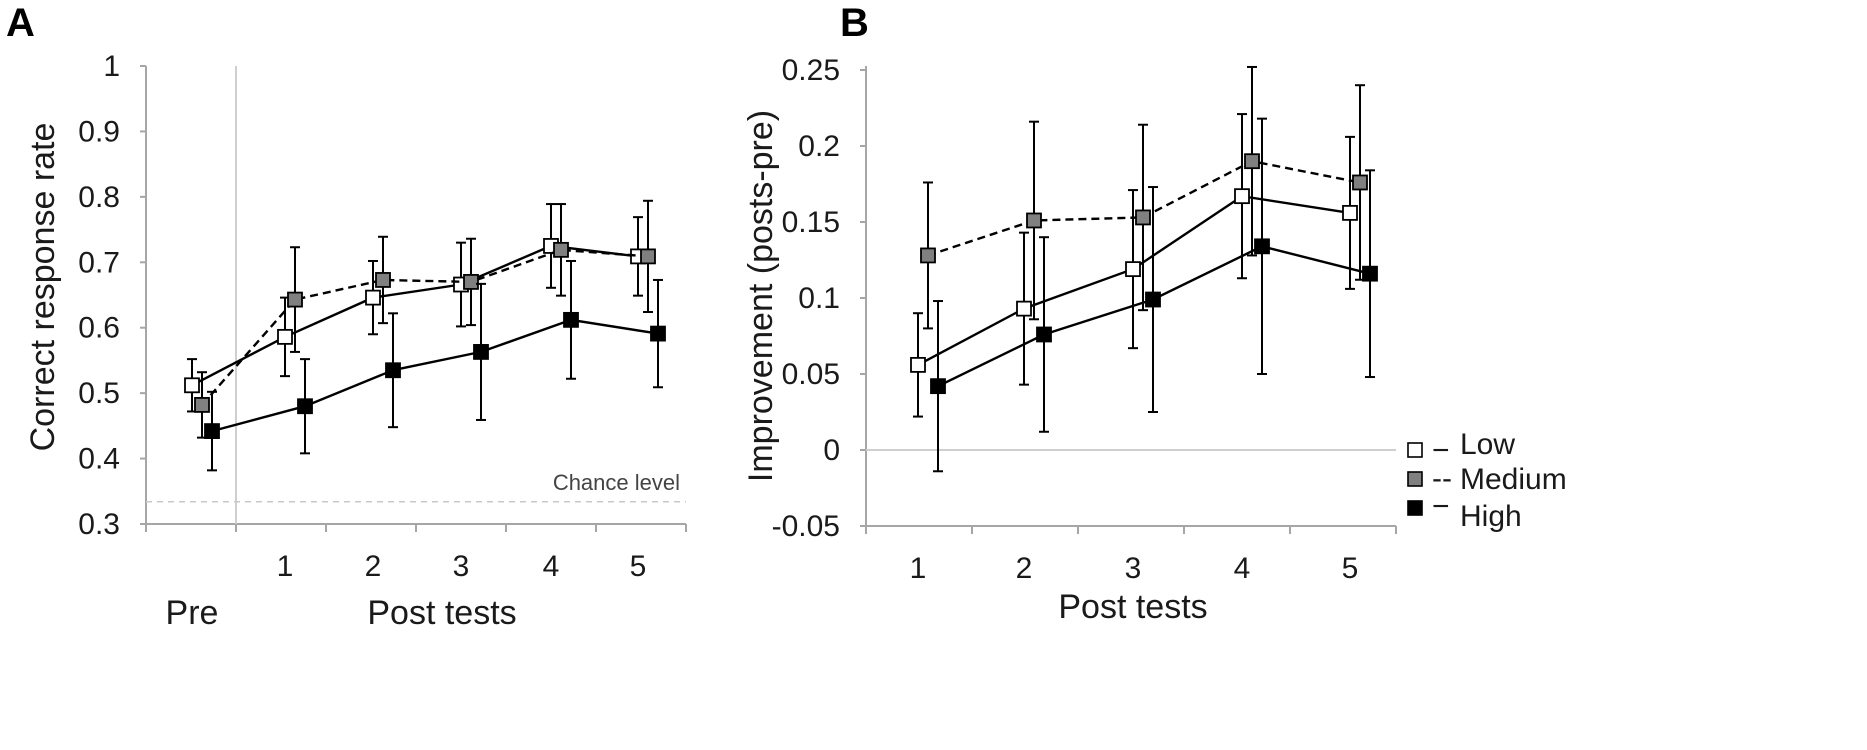  Describe the element at coordinates (1415, 508) in the screenshot. I see `legend-marker-high` at that location.